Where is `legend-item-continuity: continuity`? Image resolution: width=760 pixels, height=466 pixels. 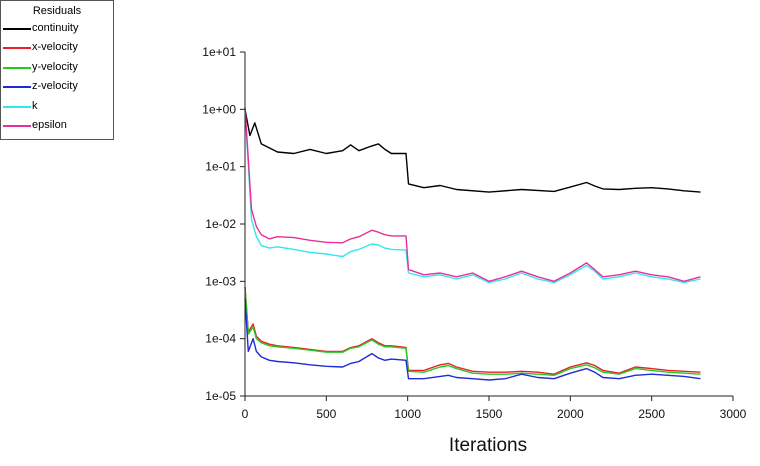 legend-item-continuity: continuity is located at coordinates (57, 30).